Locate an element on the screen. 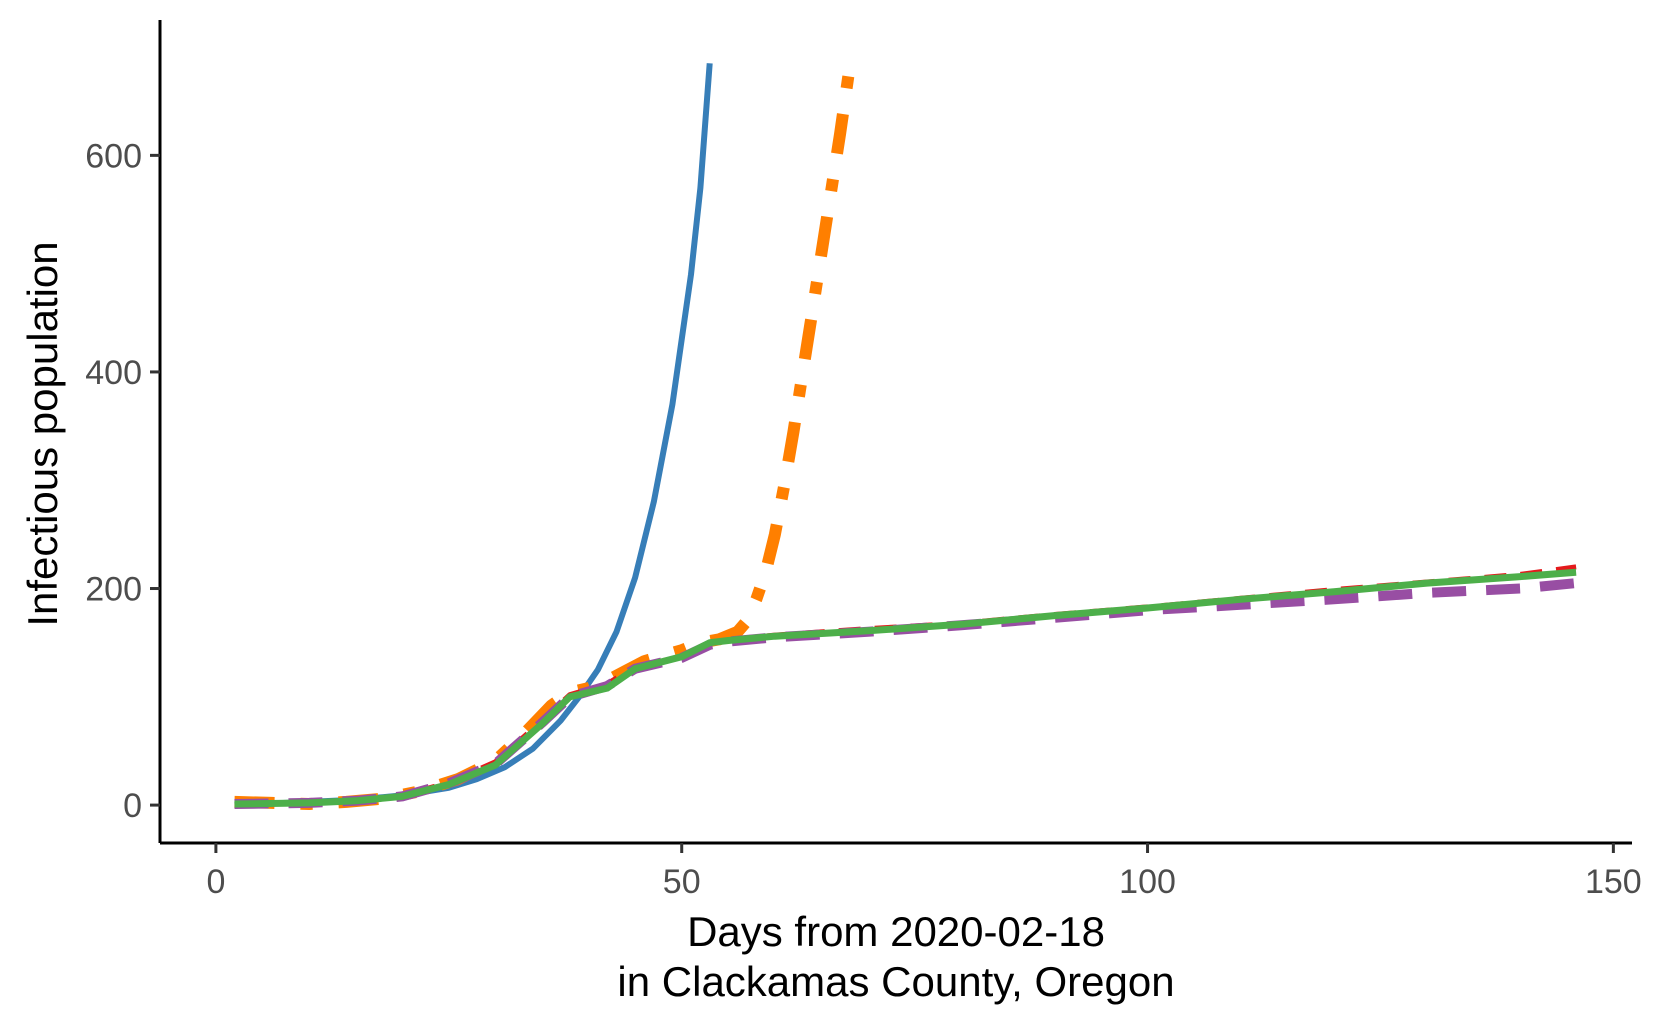 This screenshot has width=1659, height=1025. x-axis-title-line-2: in Clackamas County, Oregon is located at coordinates (895, 981).